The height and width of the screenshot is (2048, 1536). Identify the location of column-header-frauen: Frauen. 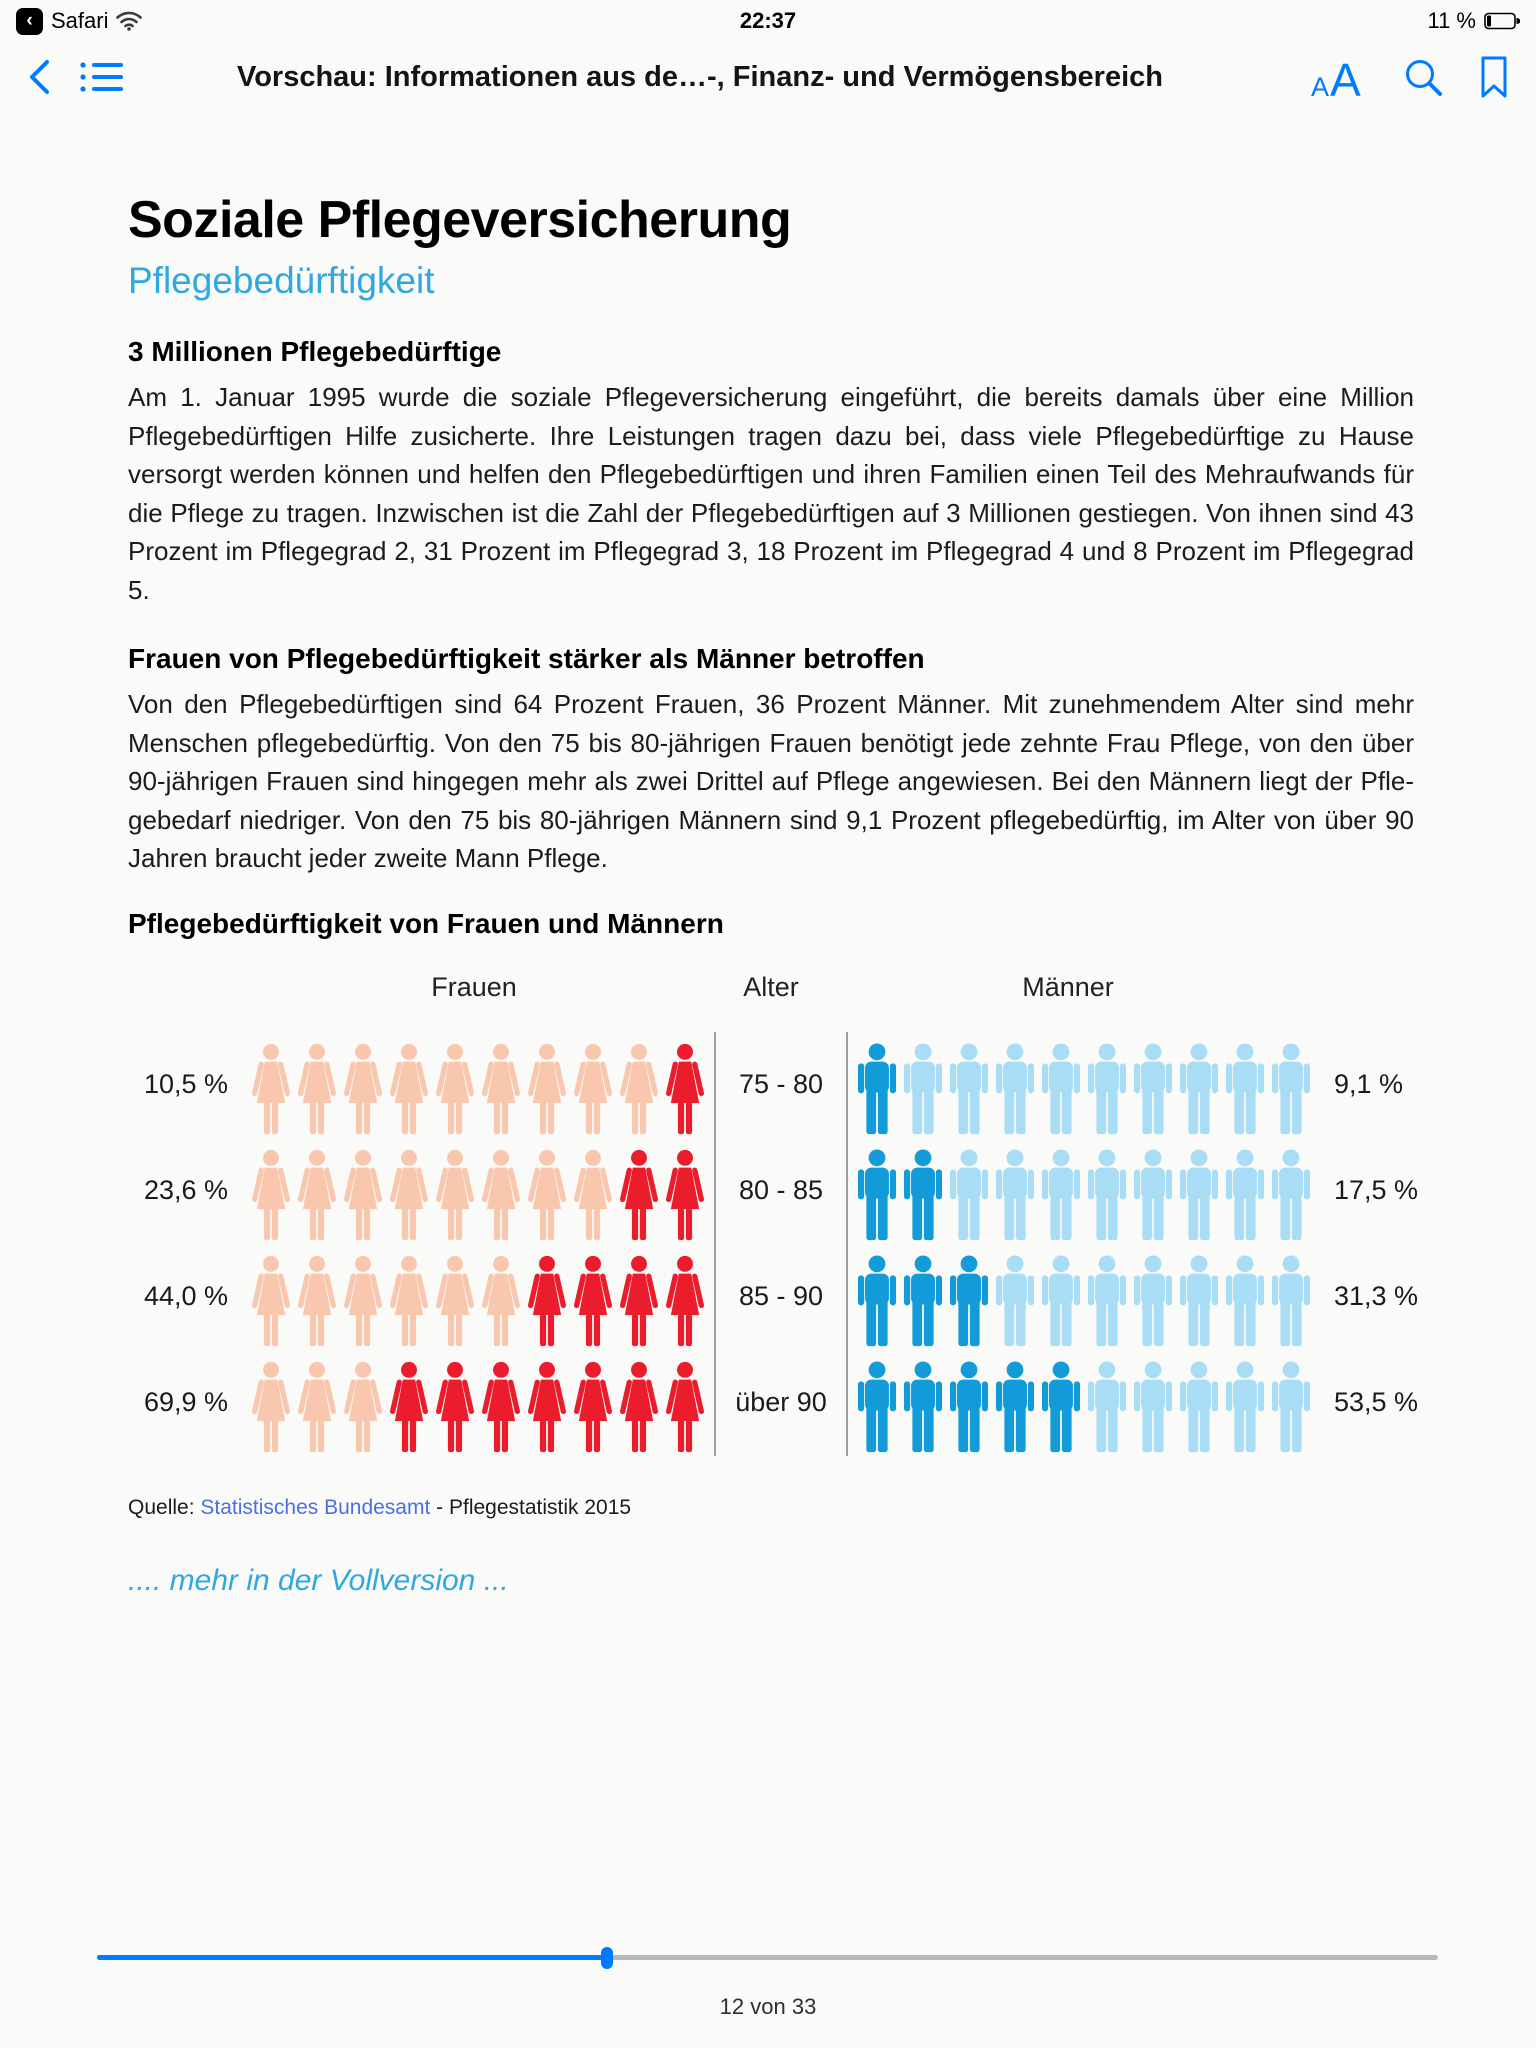
(474, 987).